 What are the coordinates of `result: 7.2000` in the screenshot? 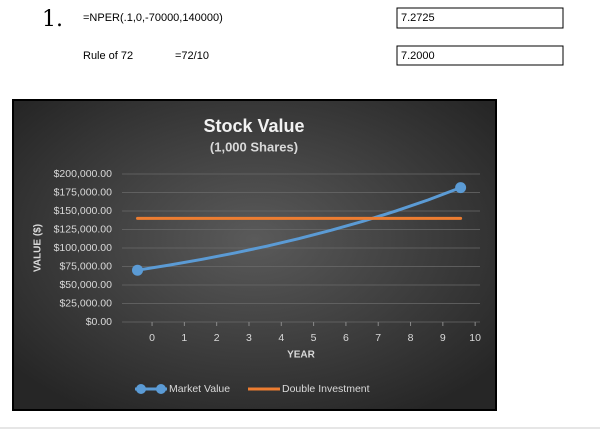 It's located at (418, 56).